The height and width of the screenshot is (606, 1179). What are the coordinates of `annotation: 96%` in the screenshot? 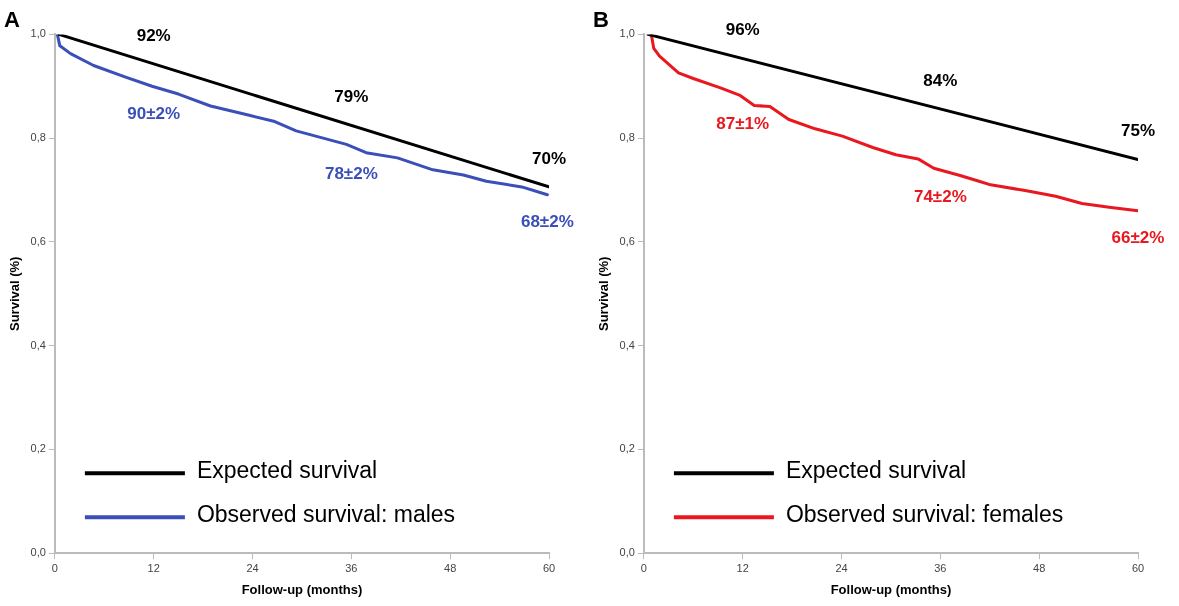 It's located at (742, 30).